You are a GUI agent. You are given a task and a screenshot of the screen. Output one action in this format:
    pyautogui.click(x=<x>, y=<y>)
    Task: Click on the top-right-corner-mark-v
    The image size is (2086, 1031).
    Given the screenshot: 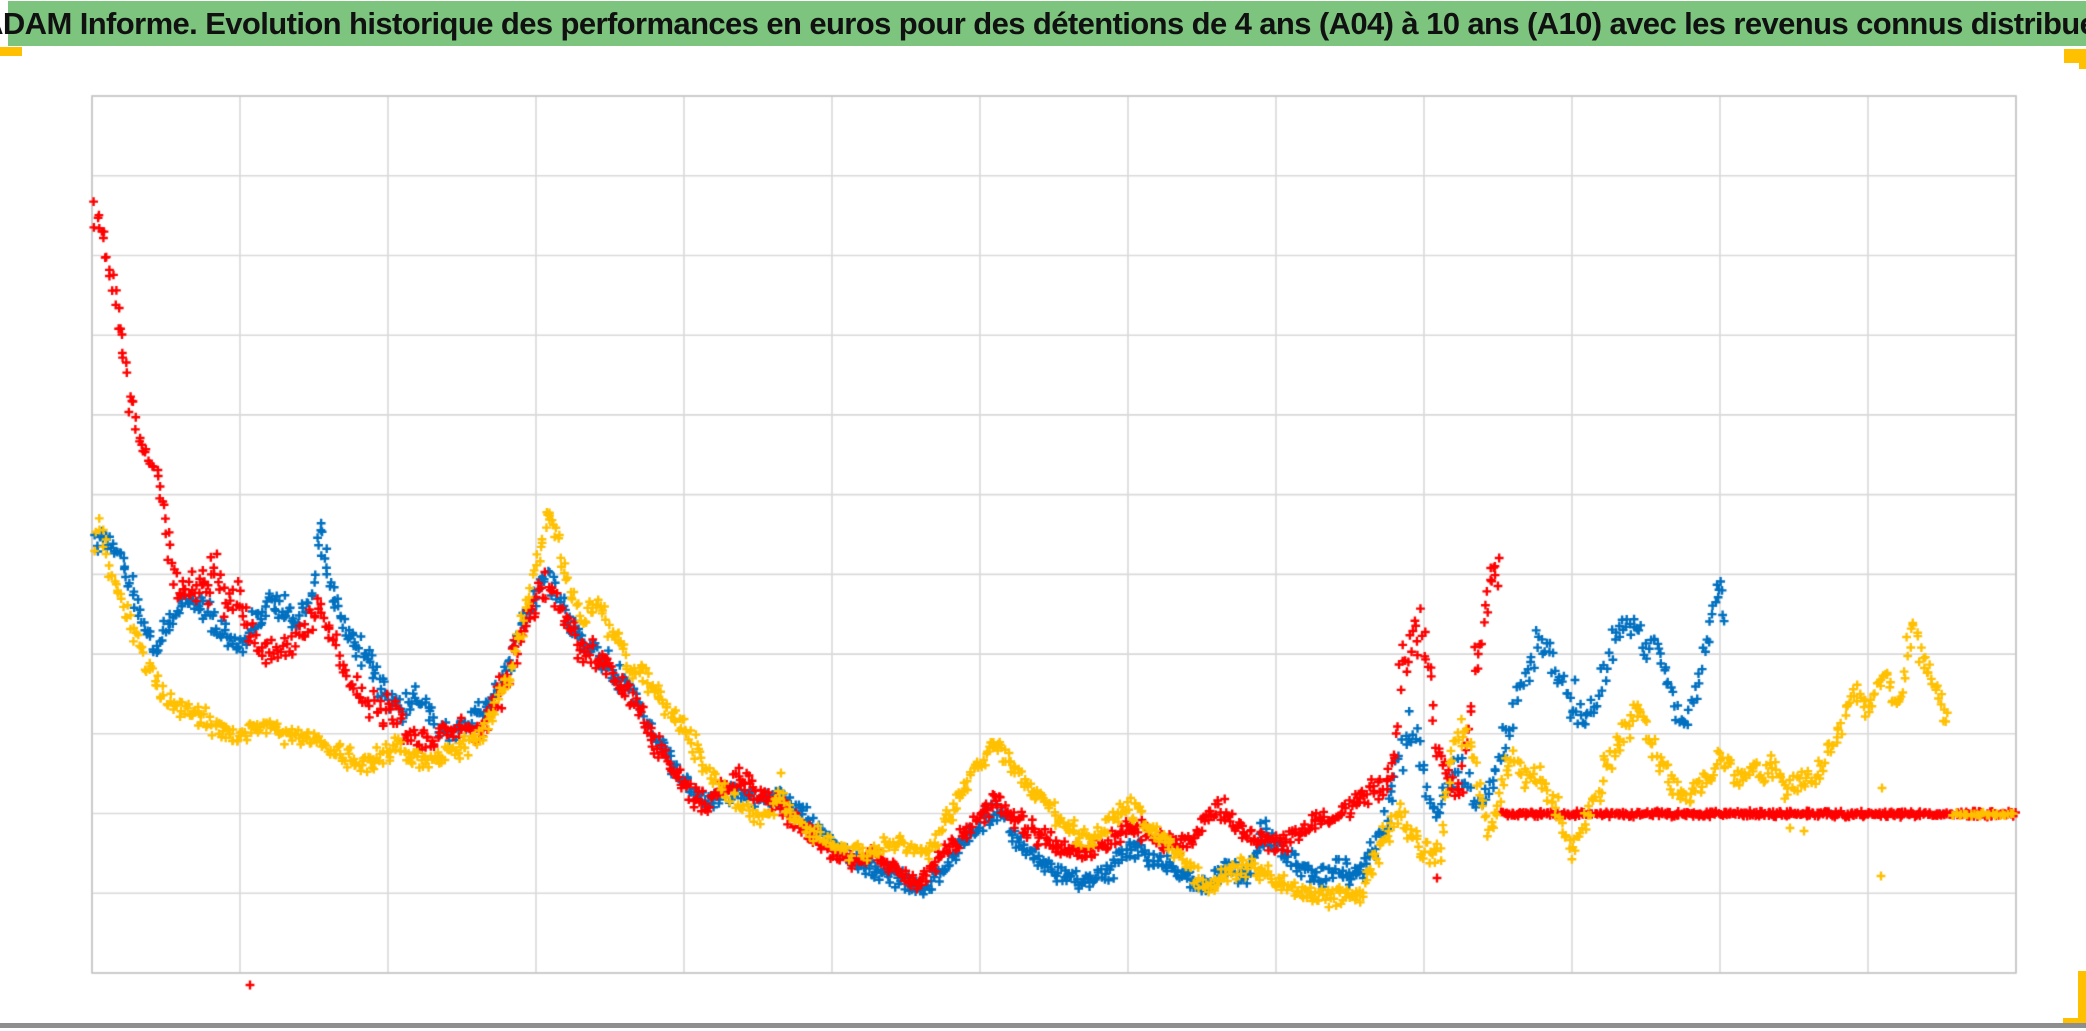 What is the action you would take?
    pyautogui.click(x=2082, y=66)
    